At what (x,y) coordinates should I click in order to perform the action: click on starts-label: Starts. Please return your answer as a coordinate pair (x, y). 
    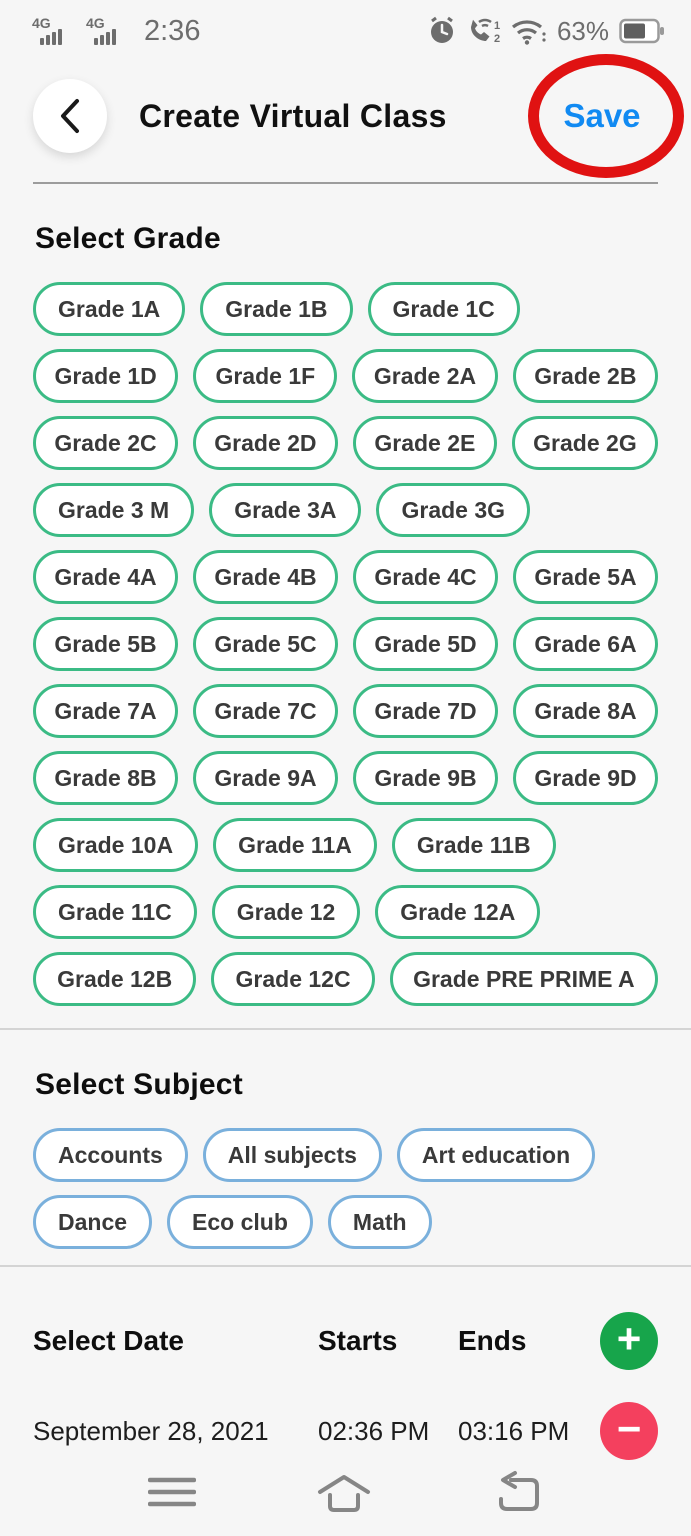
    Looking at the image, I should click on (358, 1340).